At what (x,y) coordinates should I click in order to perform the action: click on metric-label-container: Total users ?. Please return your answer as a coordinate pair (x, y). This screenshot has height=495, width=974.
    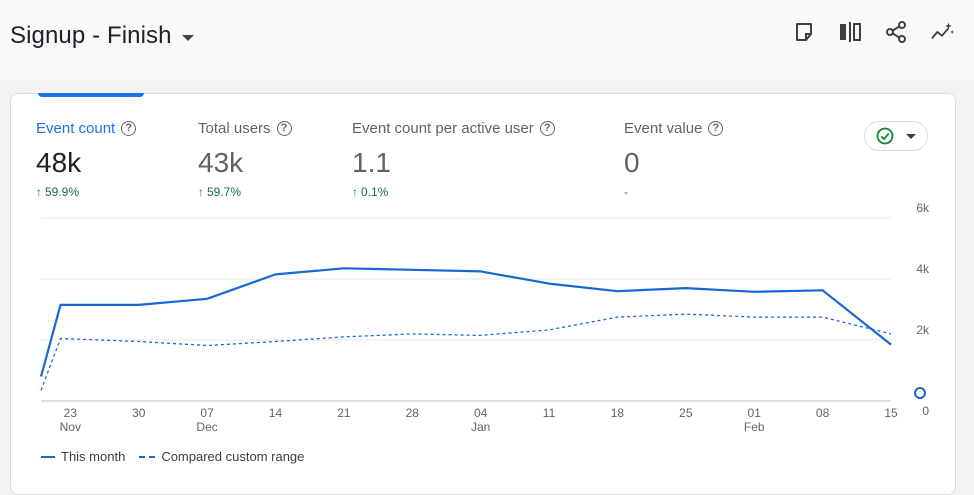
    Looking at the image, I should click on (245, 128).